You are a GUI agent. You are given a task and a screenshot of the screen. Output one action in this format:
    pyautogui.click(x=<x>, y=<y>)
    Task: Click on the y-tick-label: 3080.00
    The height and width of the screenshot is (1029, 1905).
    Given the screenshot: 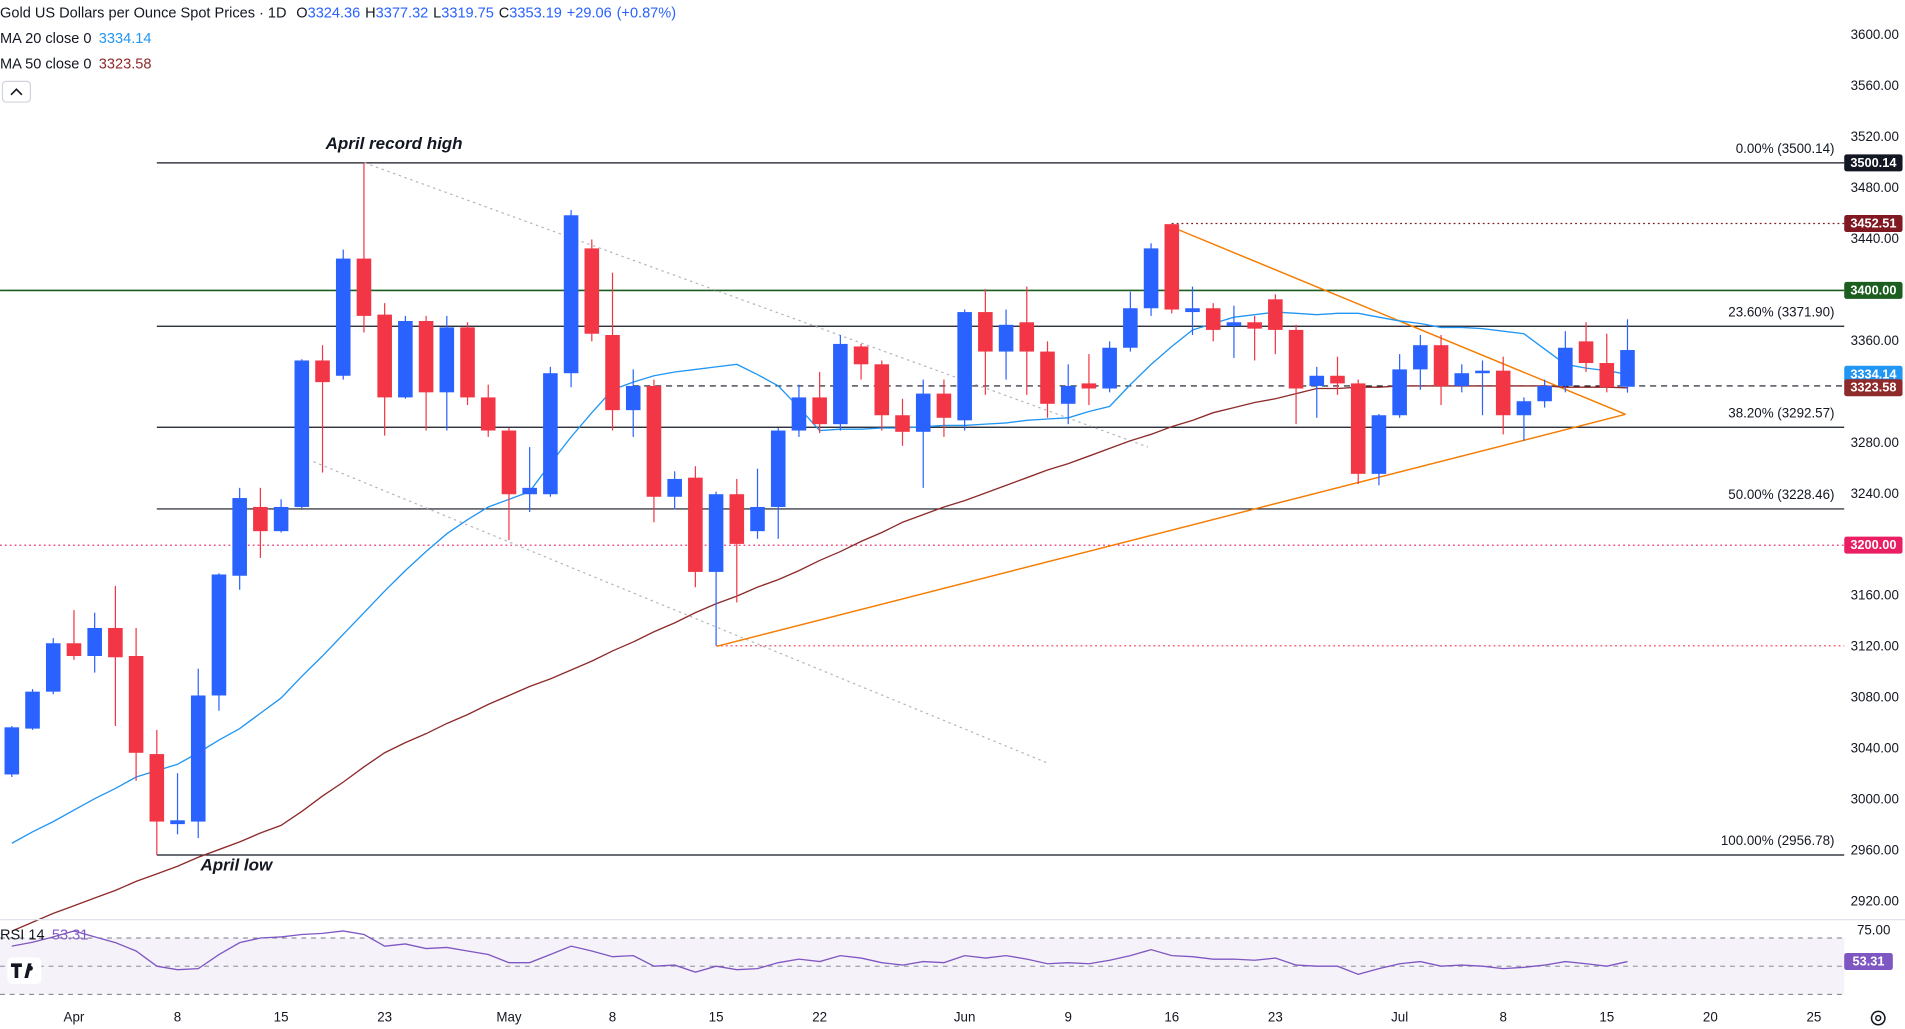 What is the action you would take?
    pyautogui.click(x=1875, y=697)
    